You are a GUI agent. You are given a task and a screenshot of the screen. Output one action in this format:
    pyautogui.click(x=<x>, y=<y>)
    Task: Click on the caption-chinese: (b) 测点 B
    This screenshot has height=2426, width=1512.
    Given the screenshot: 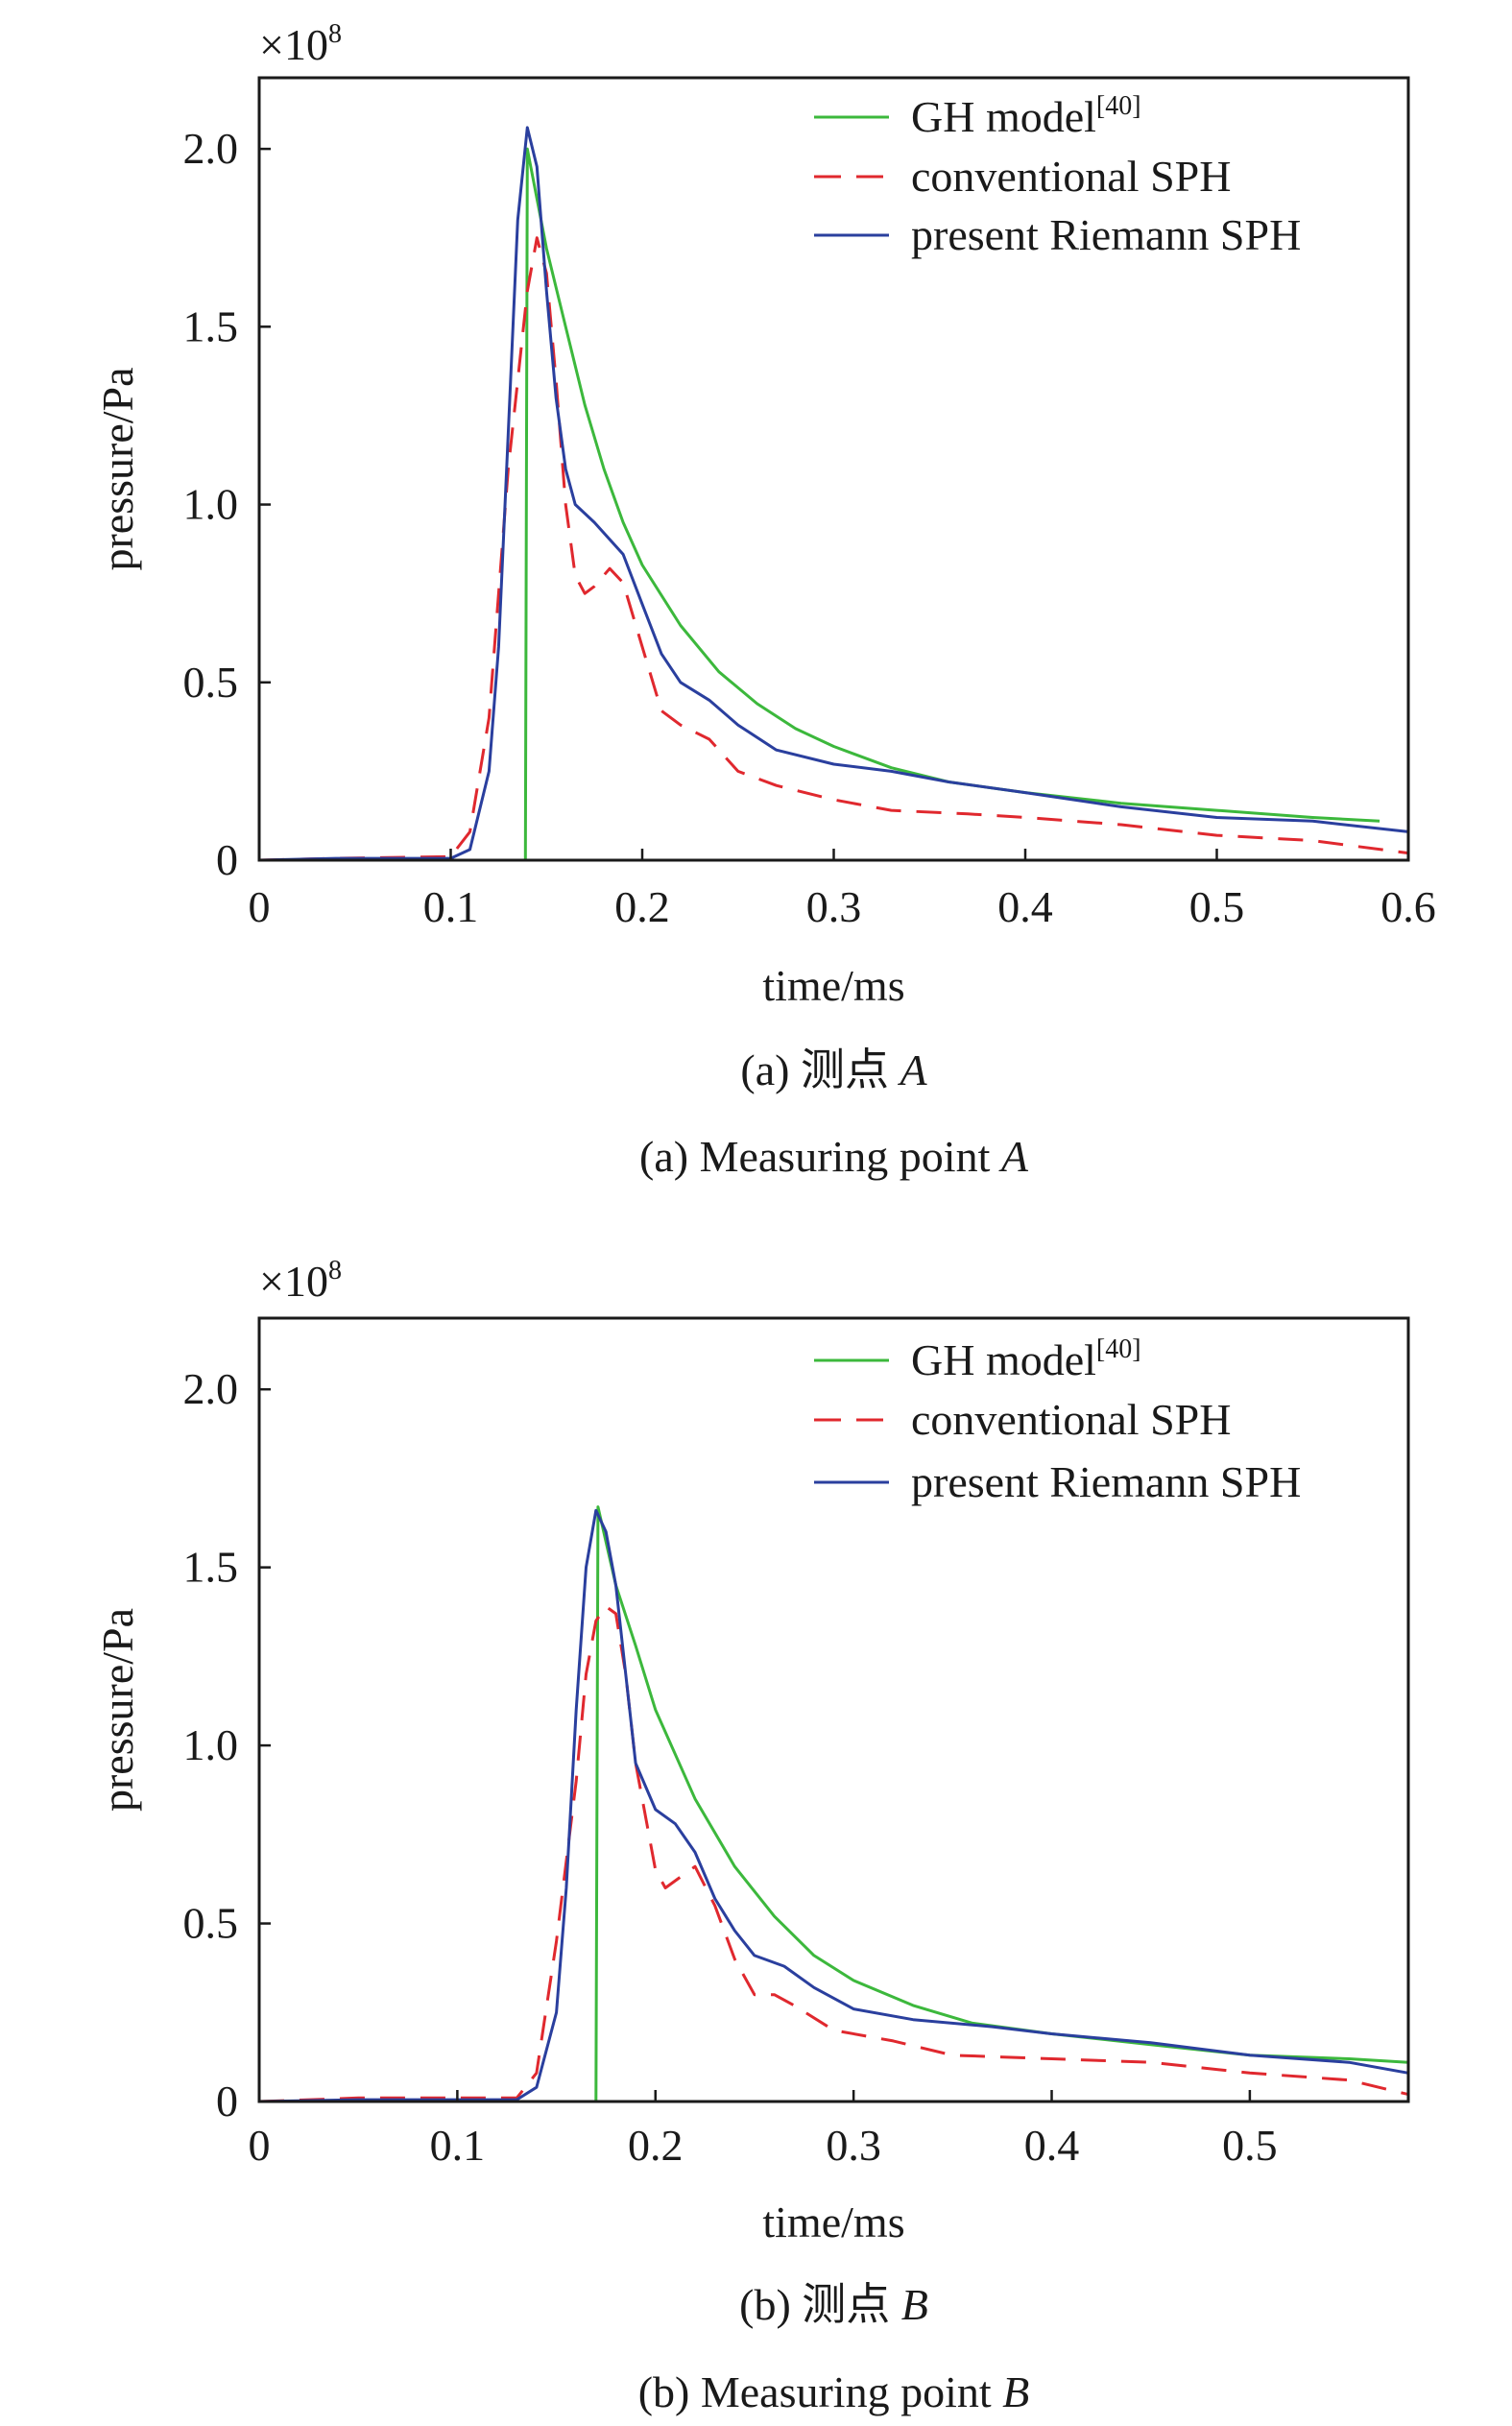 What is the action you would take?
    pyautogui.click(x=833, y=2304)
    